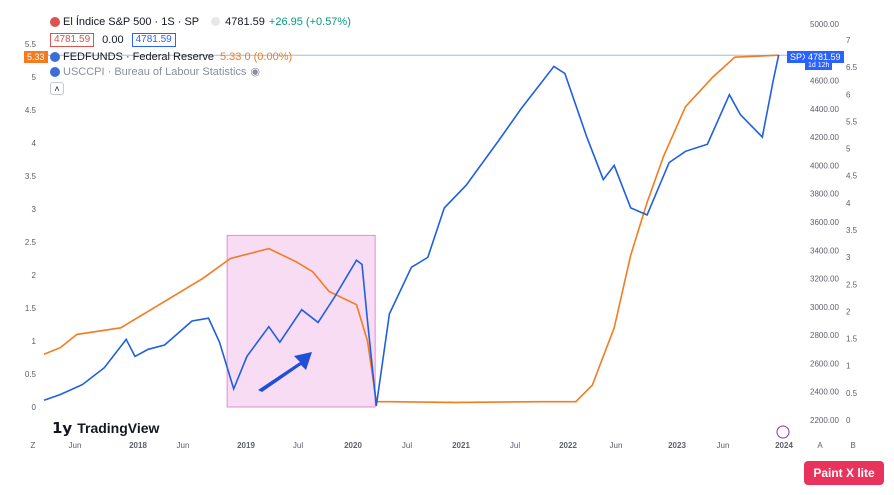 This screenshot has height=495, width=894. I want to click on right-axis-tick: 4600.00, so click(824, 81).